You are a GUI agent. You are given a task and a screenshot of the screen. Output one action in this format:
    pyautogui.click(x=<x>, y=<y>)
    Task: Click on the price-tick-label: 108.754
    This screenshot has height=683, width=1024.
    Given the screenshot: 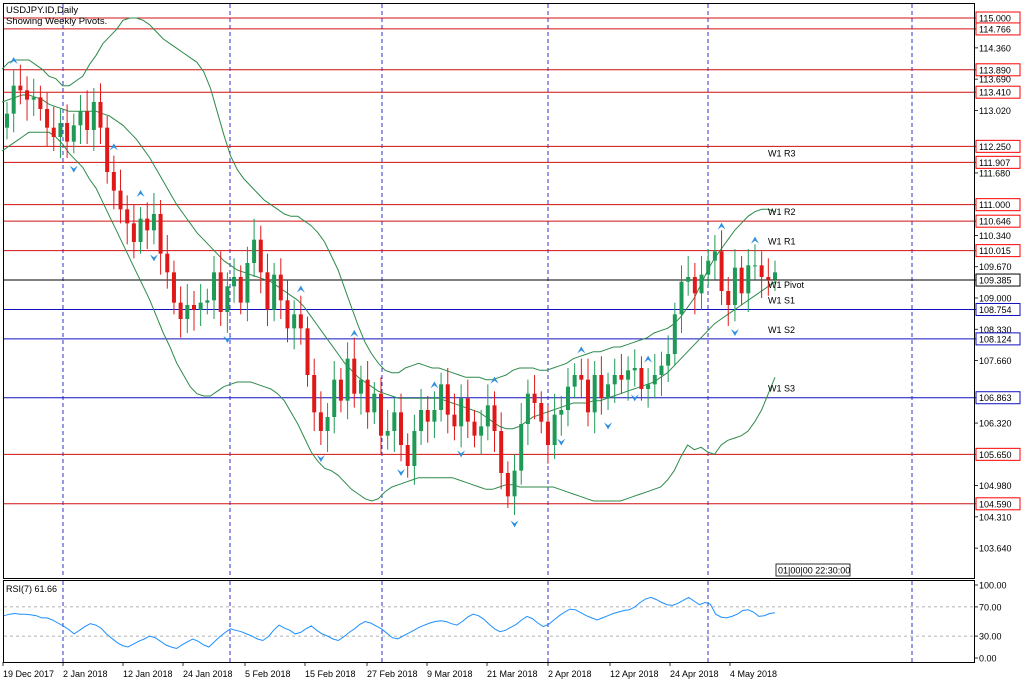 What is the action you would take?
    pyautogui.click(x=995, y=310)
    